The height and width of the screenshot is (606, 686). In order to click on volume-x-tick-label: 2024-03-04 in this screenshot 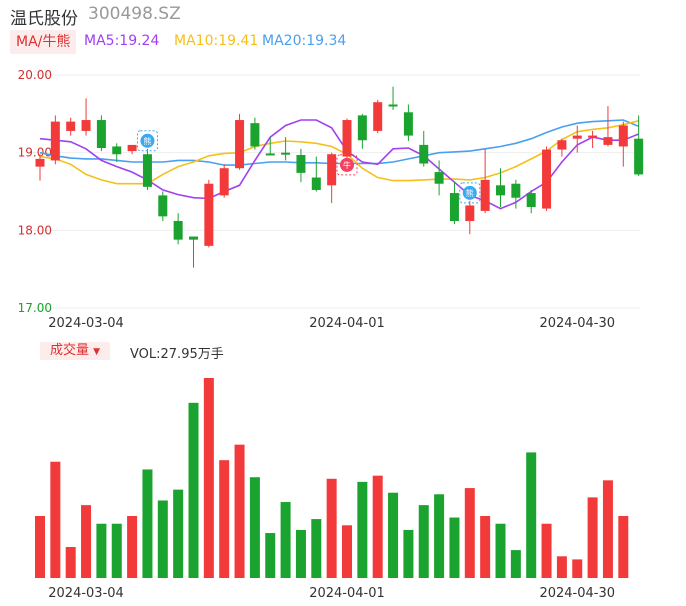, I will do `click(86, 593)`.